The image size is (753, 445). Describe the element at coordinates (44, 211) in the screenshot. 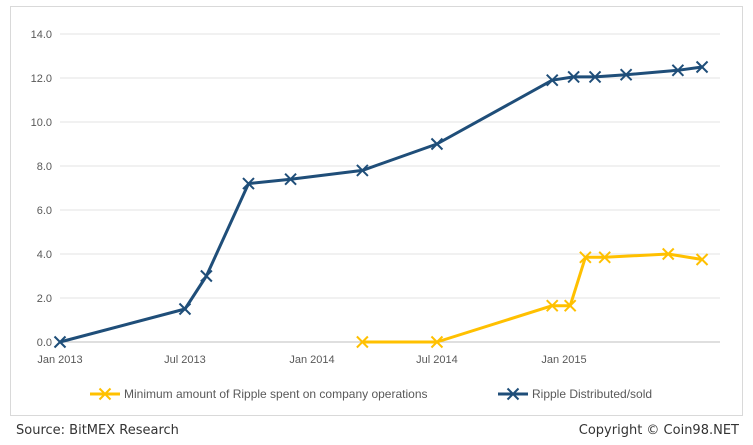

I see `y-tick-label: 6.0` at that location.